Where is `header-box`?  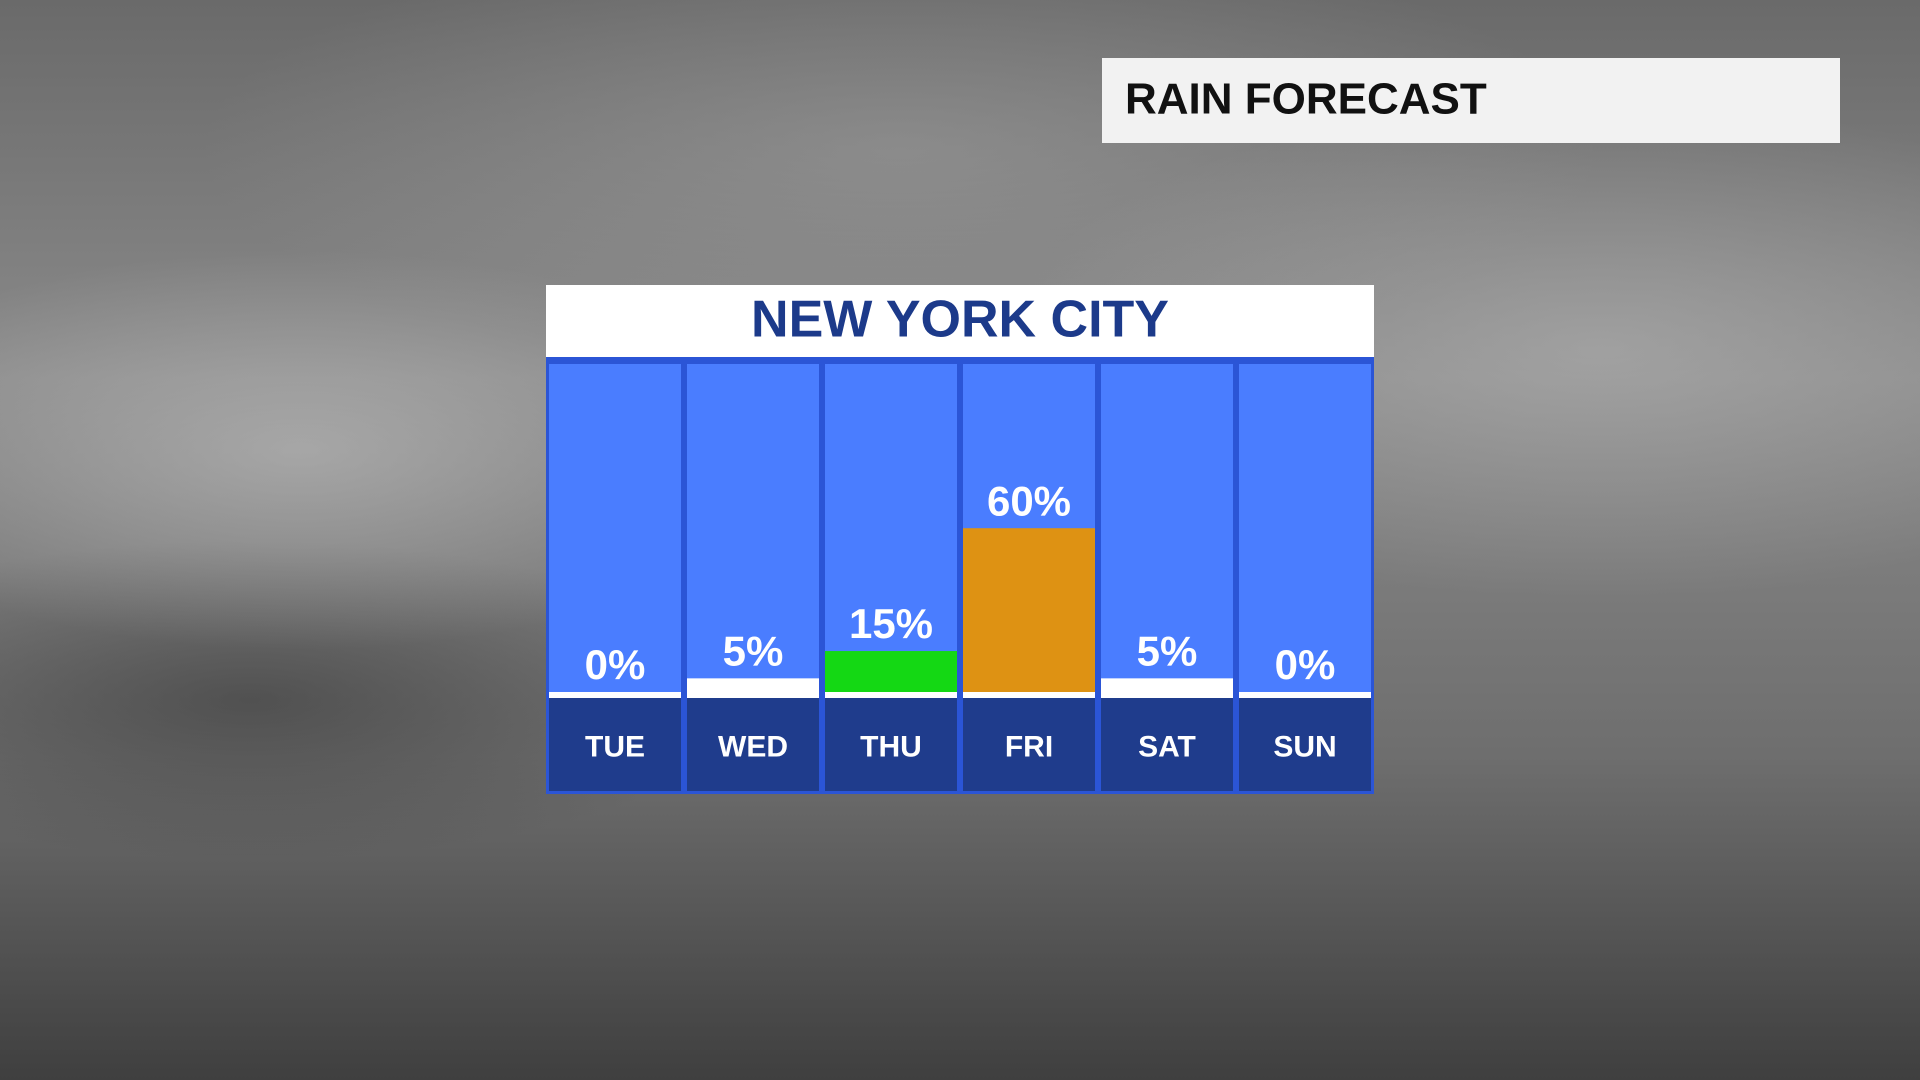
header-box is located at coordinates (1471, 100).